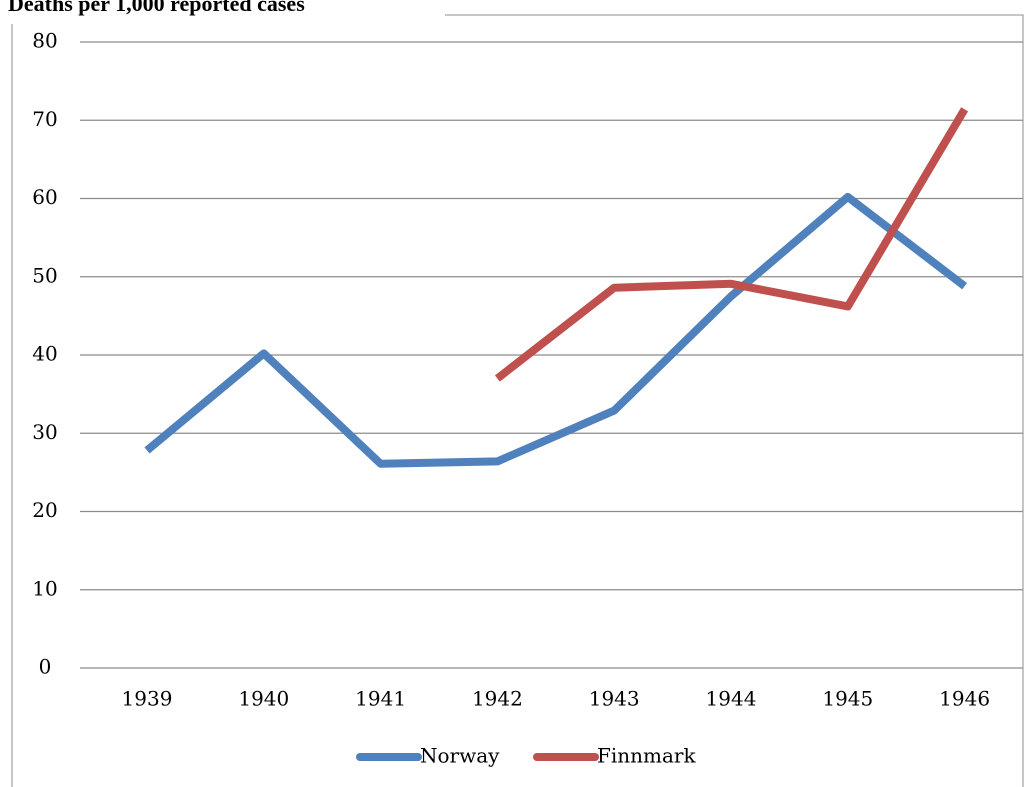 The height and width of the screenshot is (787, 1035). Describe the element at coordinates (44, 432) in the screenshot. I see `y-tick-label: 30` at that location.